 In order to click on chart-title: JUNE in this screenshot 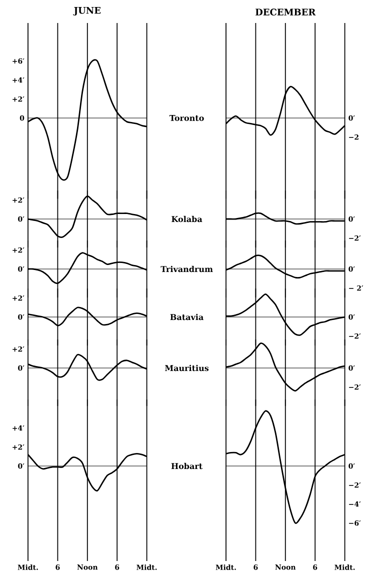, I will do `click(87, 11)`.